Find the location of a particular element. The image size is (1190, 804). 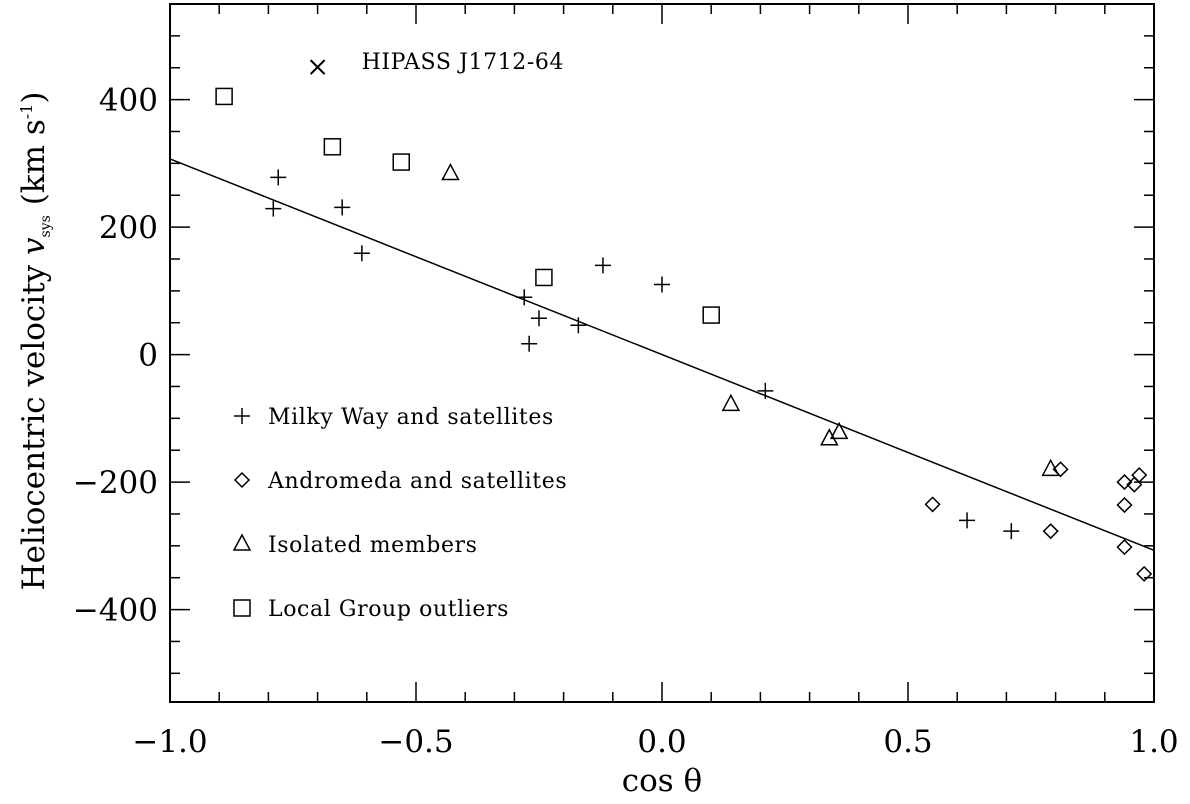

y-axis-title-var: v is located at coordinates (34, 246).